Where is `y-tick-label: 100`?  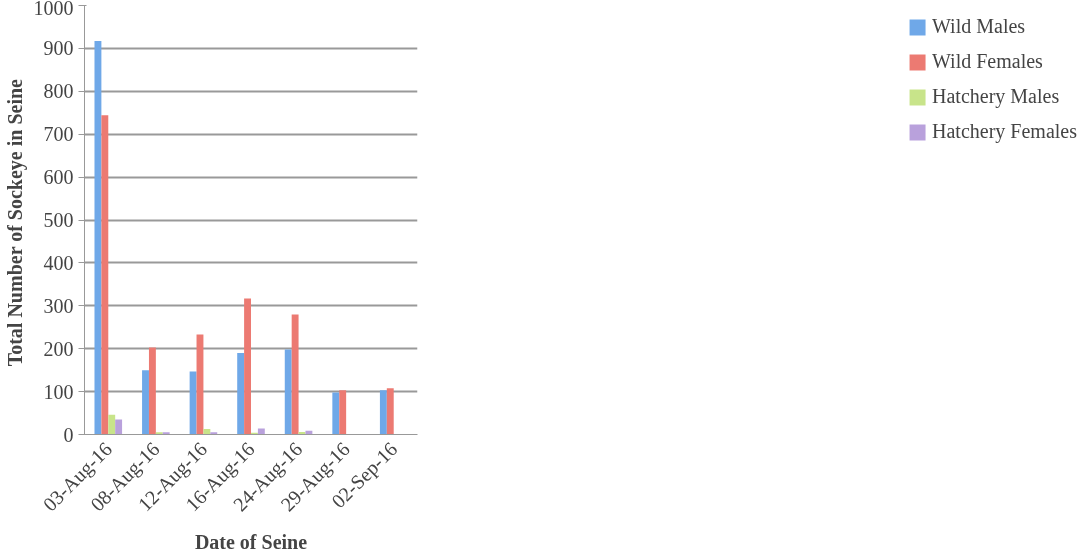
y-tick-label: 100 is located at coordinates (58, 391).